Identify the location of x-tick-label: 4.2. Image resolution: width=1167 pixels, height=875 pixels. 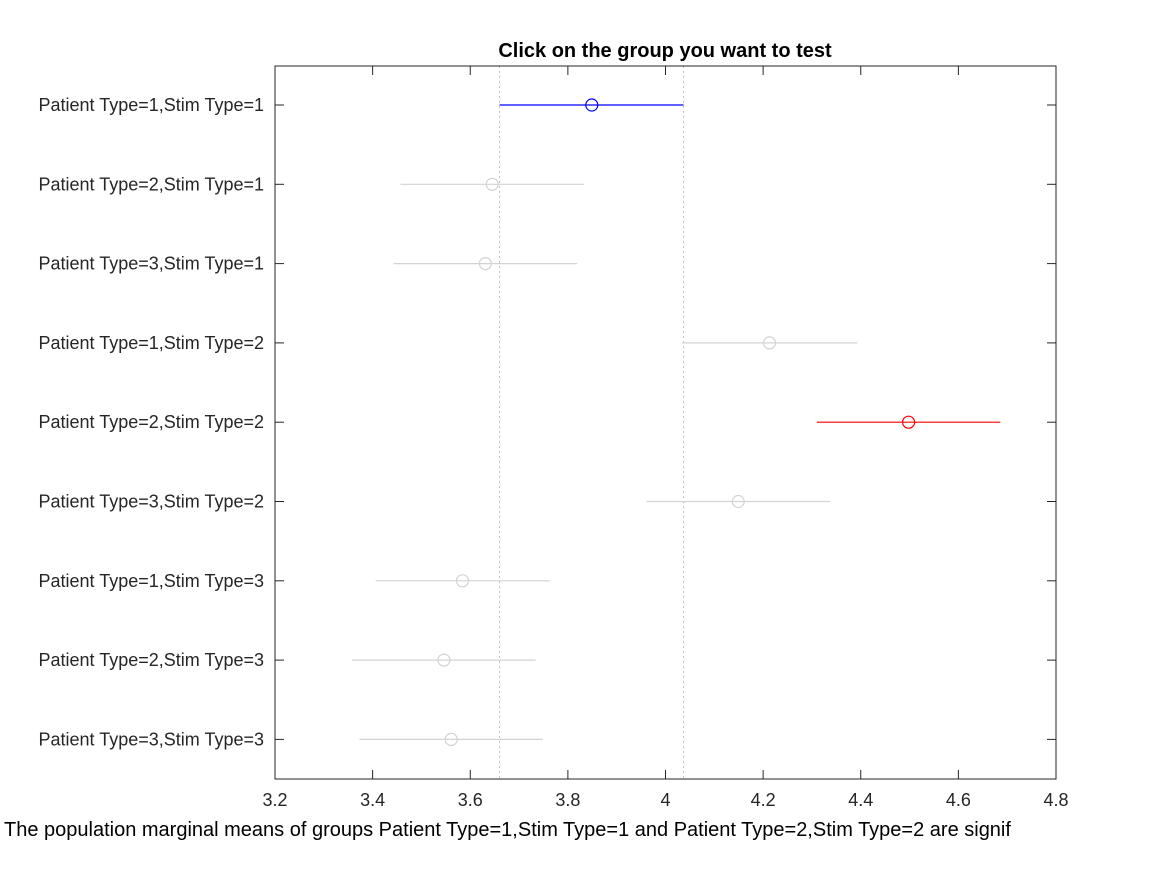
(763, 800).